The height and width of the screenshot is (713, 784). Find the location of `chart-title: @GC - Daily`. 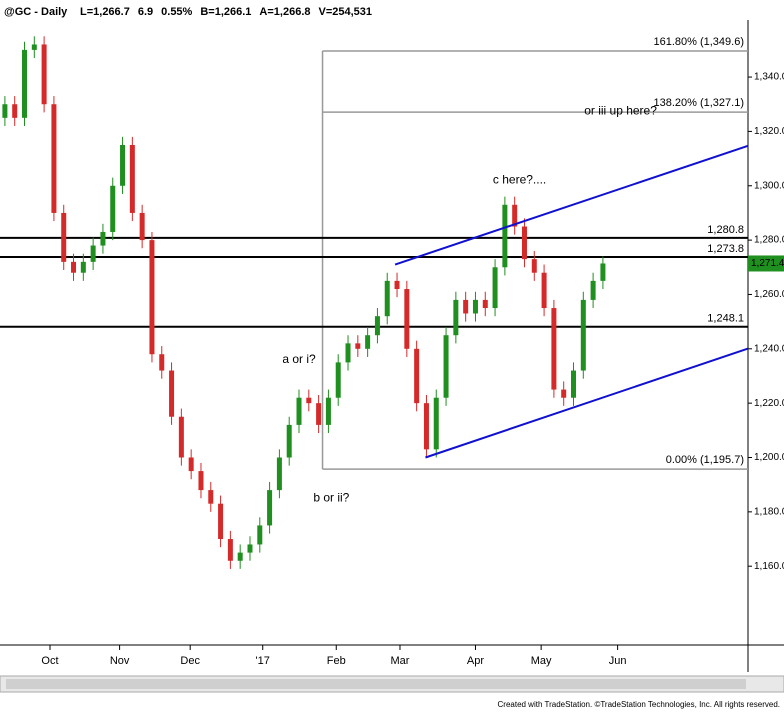

chart-title: @GC - Daily is located at coordinates (36, 12).